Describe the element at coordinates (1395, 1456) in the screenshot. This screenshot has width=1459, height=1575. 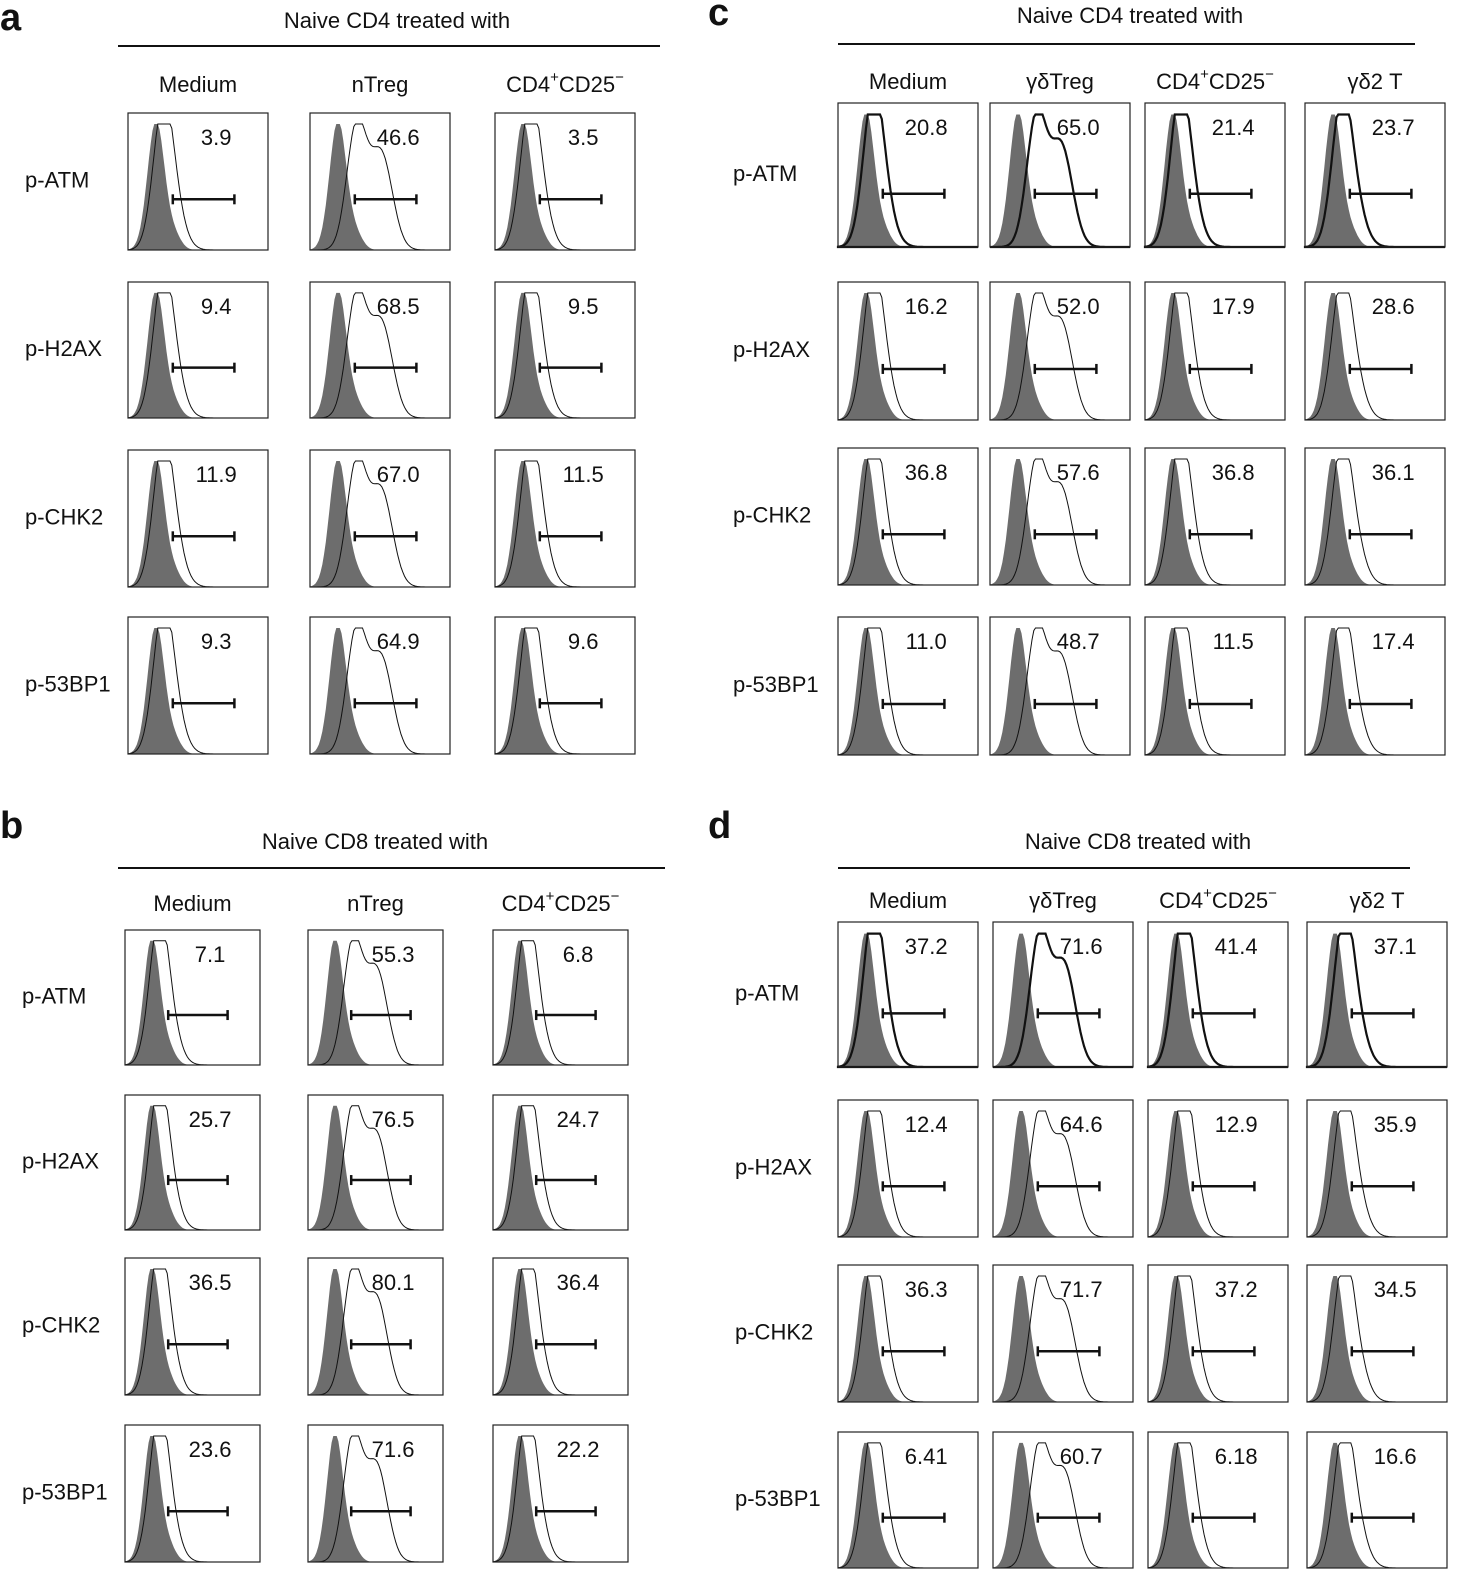
I see `percentage: 16.6` at that location.